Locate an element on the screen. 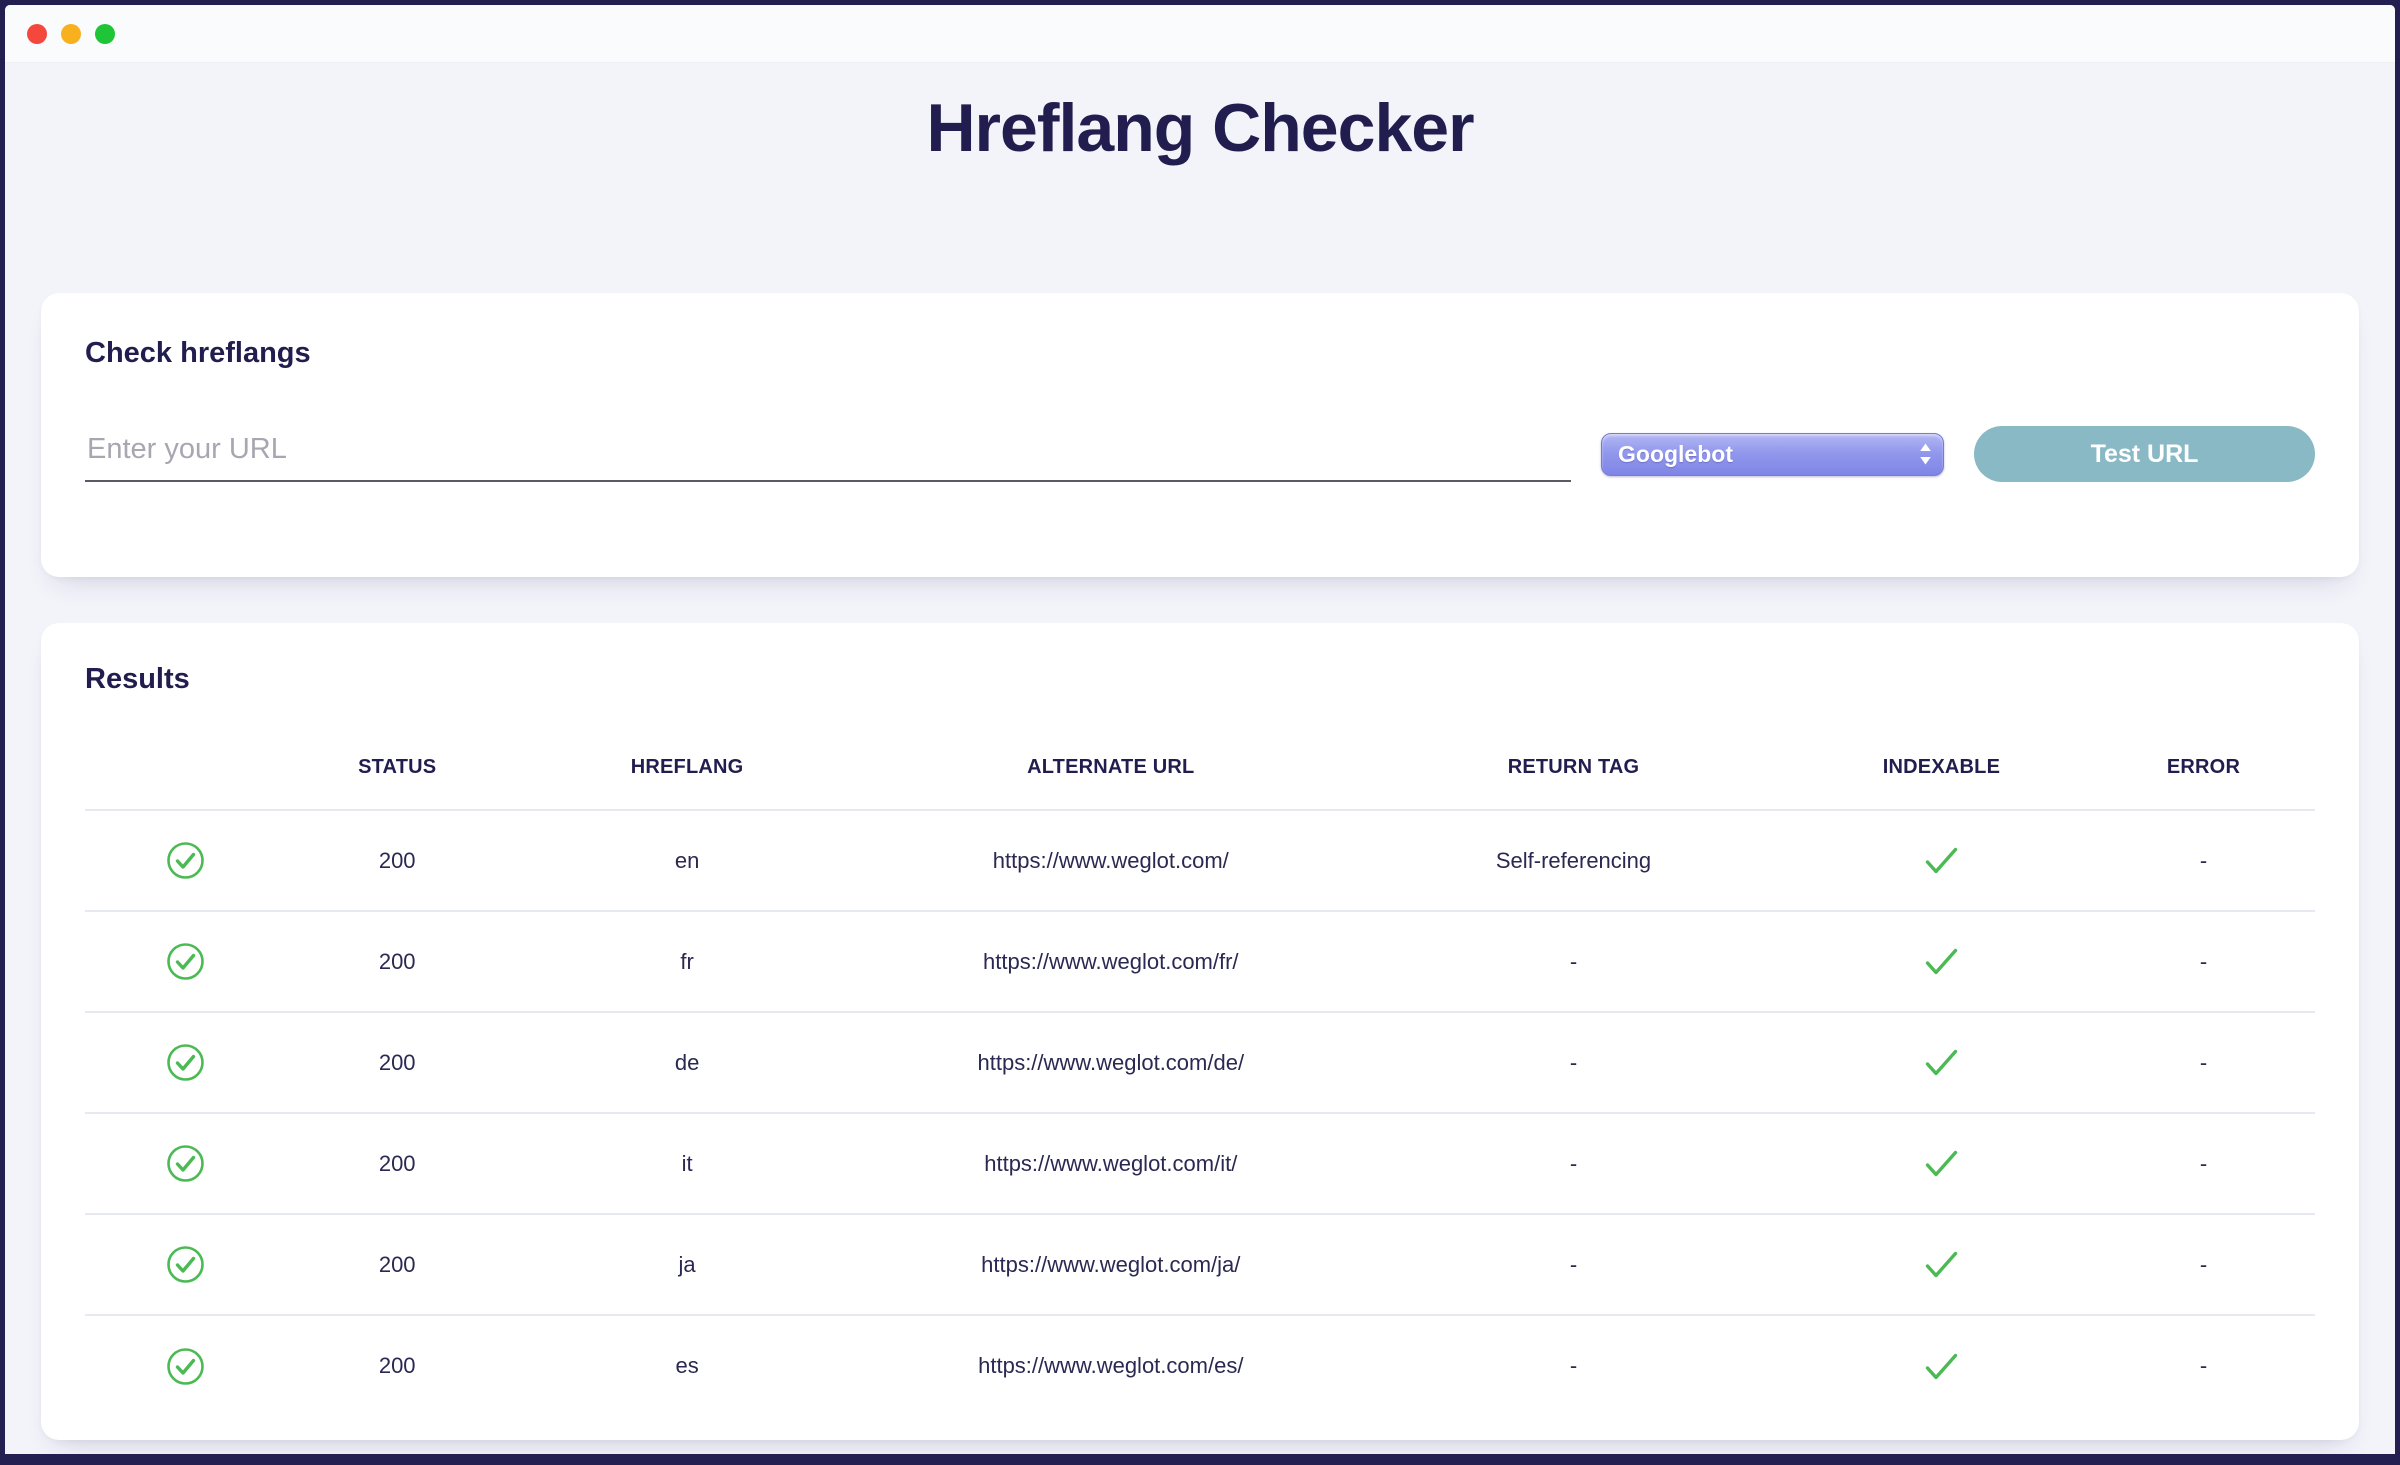 The width and height of the screenshot is (2400, 1465). table-row: 200 es https://www.weglot.com/es/ - - is located at coordinates (1200, 1365).